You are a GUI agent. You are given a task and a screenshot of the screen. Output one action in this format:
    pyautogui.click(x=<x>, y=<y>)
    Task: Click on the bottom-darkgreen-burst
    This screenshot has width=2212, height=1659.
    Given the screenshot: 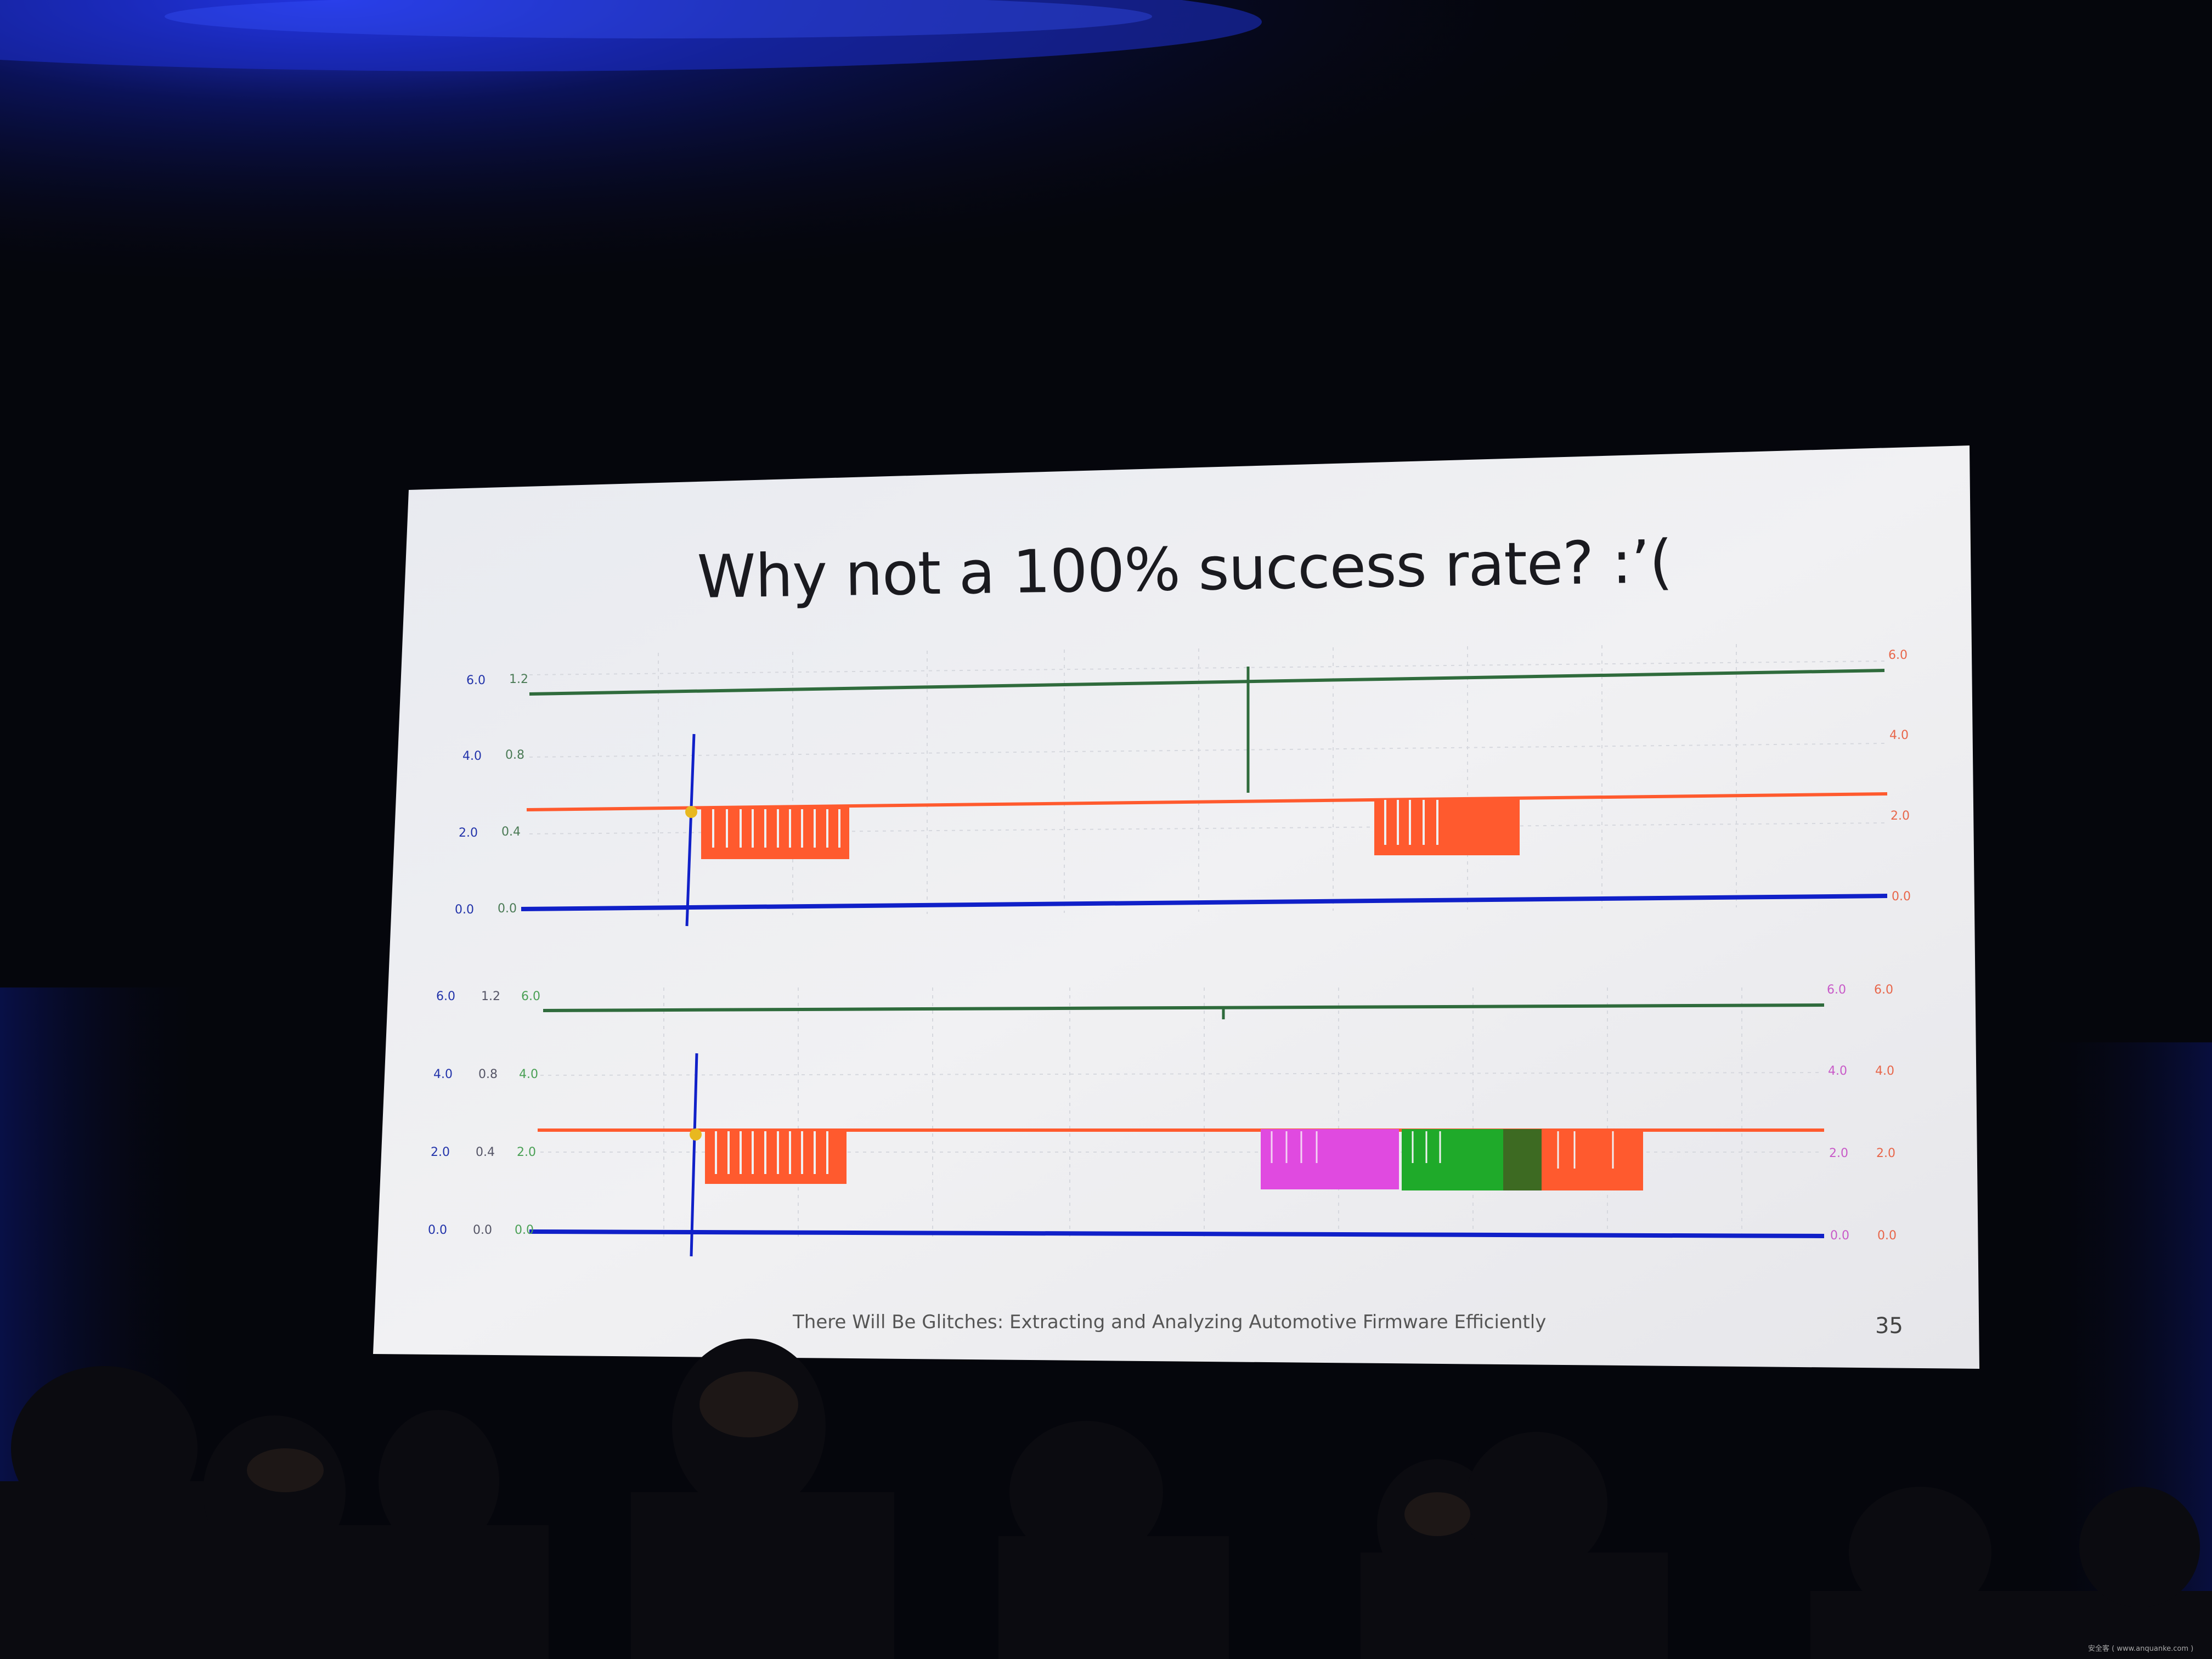 What is the action you would take?
    pyautogui.click(x=1523, y=1159)
    